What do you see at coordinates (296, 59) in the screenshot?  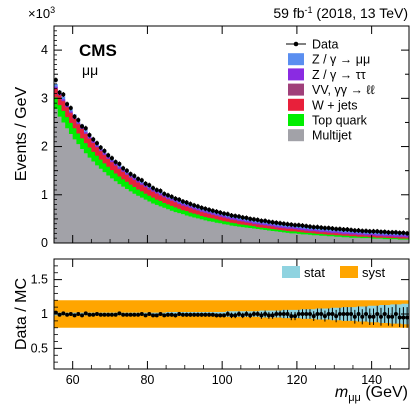 I see `legend-swatch-zmumu` at bounding box center [296, 59].